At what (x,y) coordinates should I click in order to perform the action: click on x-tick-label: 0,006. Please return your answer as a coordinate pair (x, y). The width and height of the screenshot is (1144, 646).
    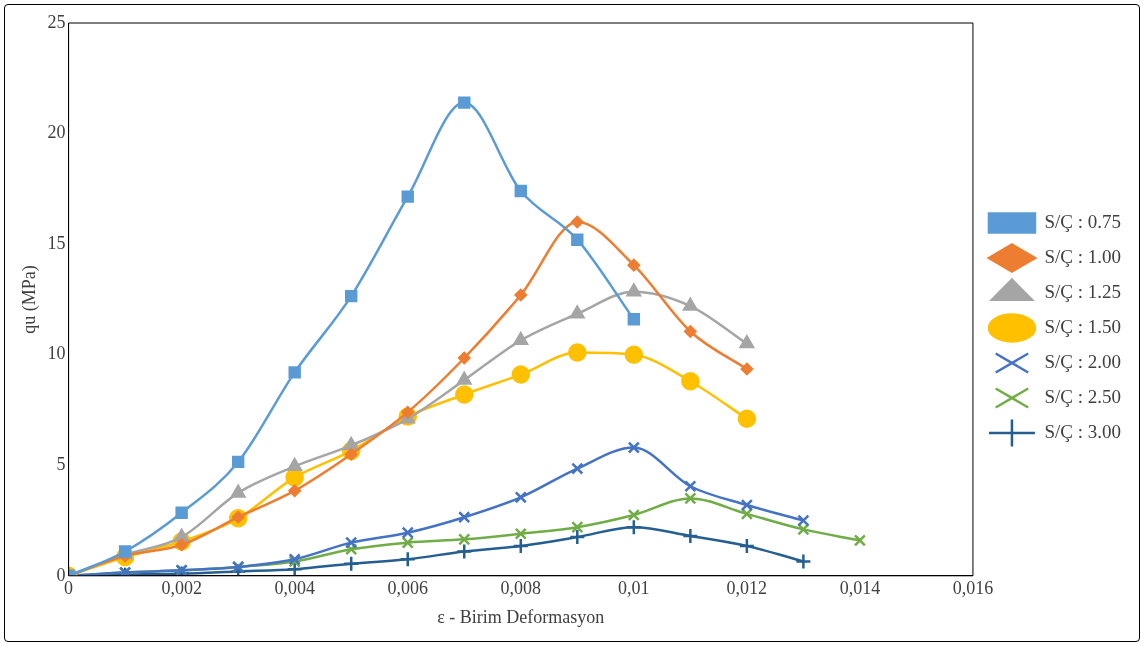
    Looking at the image, I should click on (407, 588).